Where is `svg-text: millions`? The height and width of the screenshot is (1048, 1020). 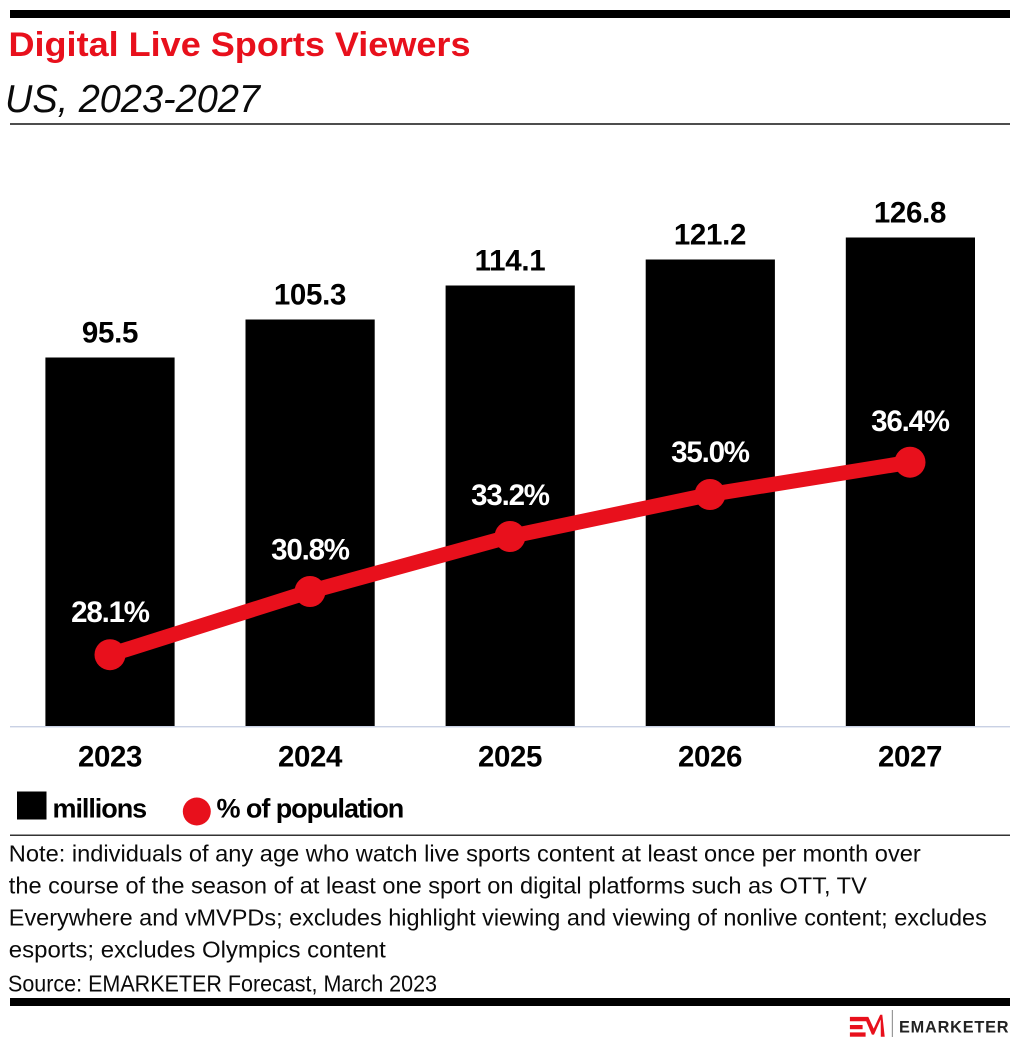 svg-text: millions is located at coordinates (100, 809).